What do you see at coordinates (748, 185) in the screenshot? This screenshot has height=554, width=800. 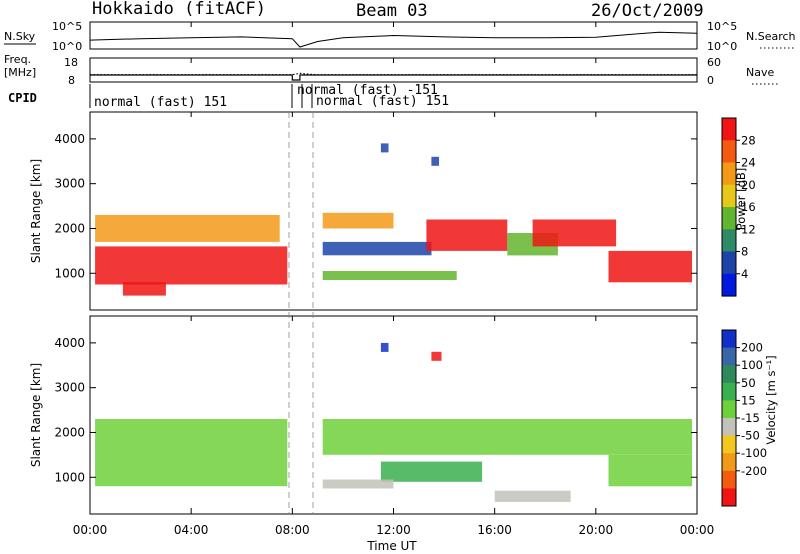 I see `power-cbar-ticklabel-4: 20` at bounding box center [748, 185].